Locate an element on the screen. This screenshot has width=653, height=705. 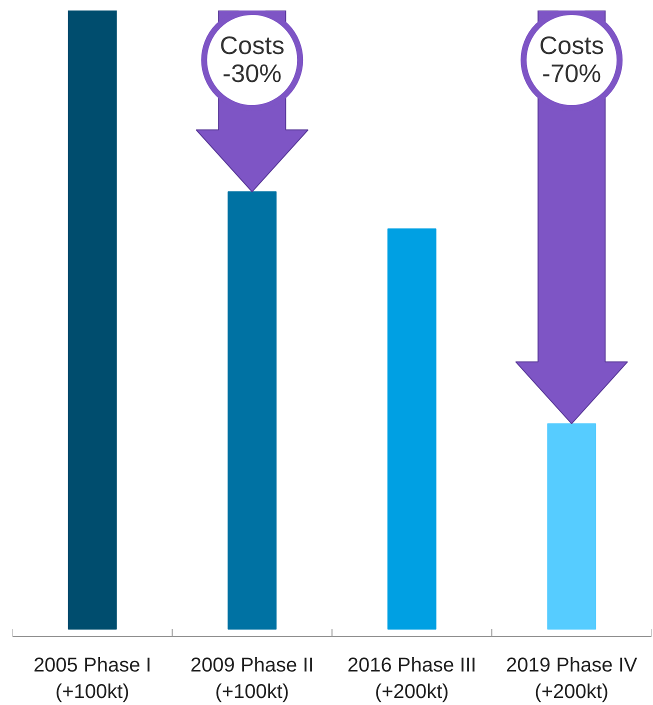
x-tick-label: 2016 Phase III (+200kt) is located at coordinates (411, 678).